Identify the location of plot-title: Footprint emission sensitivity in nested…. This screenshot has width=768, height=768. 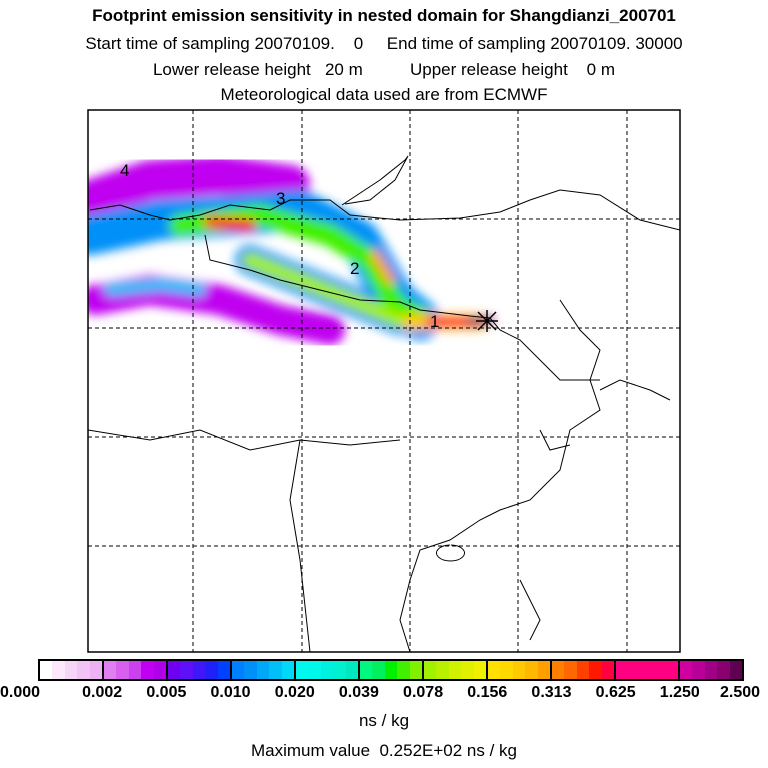
(384, 15).